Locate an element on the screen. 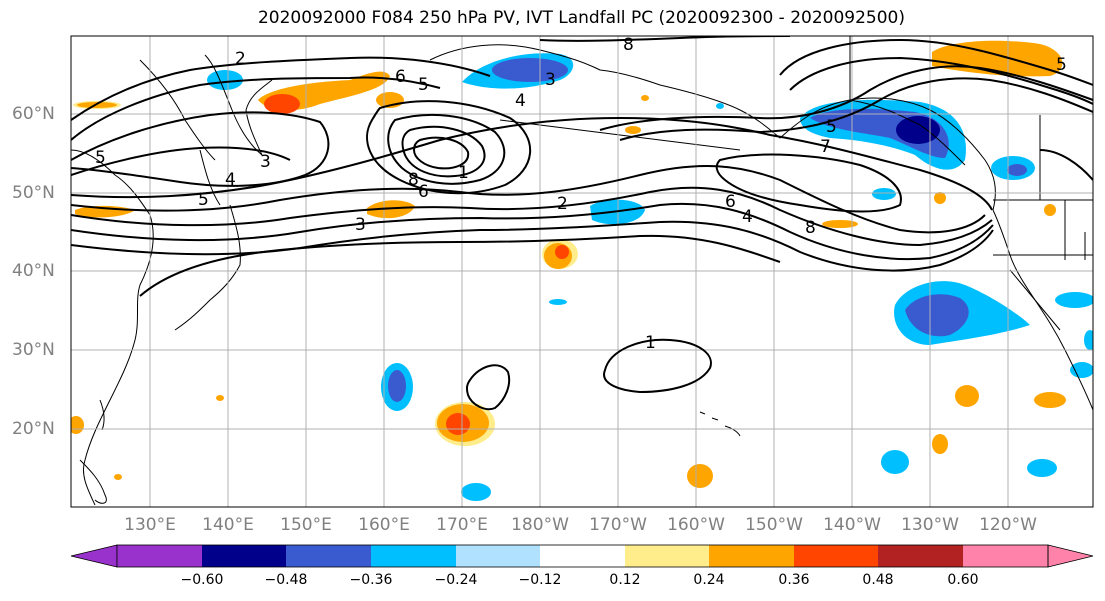 This screenshot has height=601, width=1105. lat-label-20n: 20°N is located at coordinates (33, 429).